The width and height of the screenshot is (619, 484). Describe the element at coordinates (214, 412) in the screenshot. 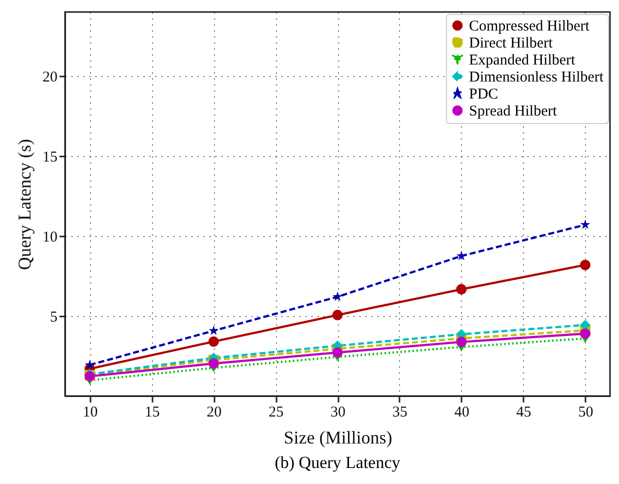

I see `x-tick-label: 20` at that location.